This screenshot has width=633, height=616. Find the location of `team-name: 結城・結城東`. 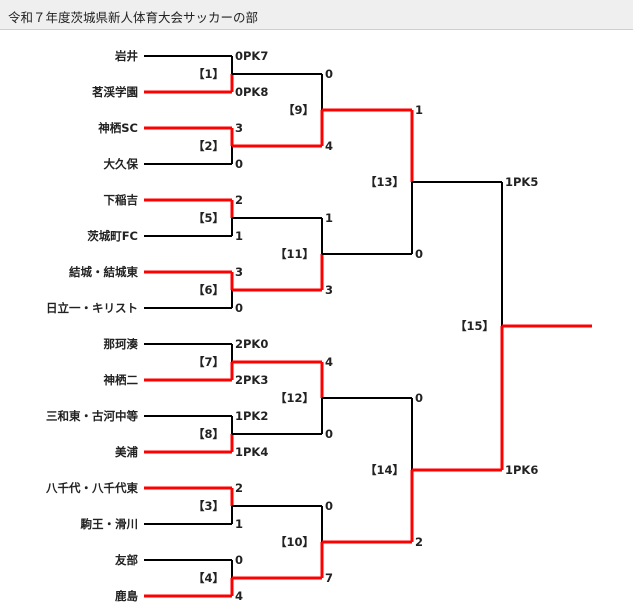

team-name: 結城・結城東 is located at coordinates (103, 272).